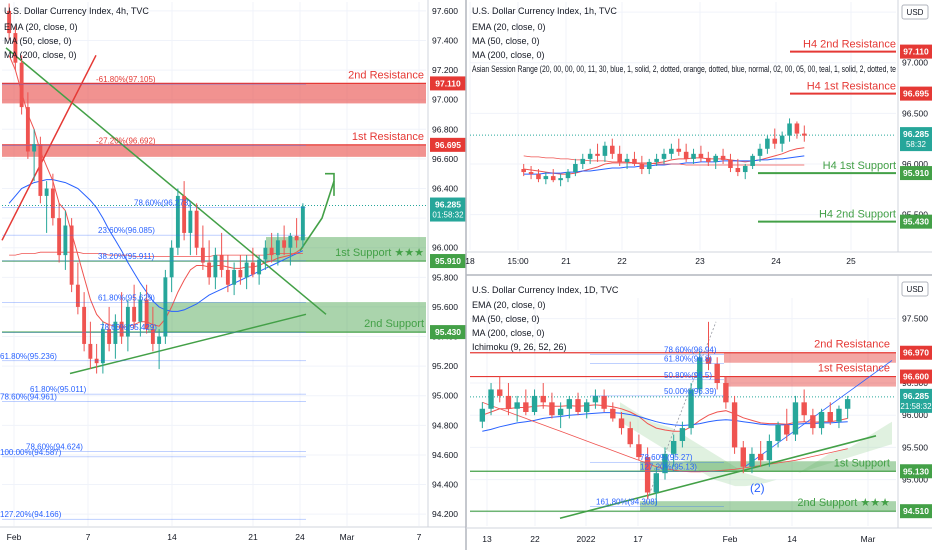  Describe the element at coordinates (445, 159) in the screenshot. I see `y-tick-label: 96.600` at that location.